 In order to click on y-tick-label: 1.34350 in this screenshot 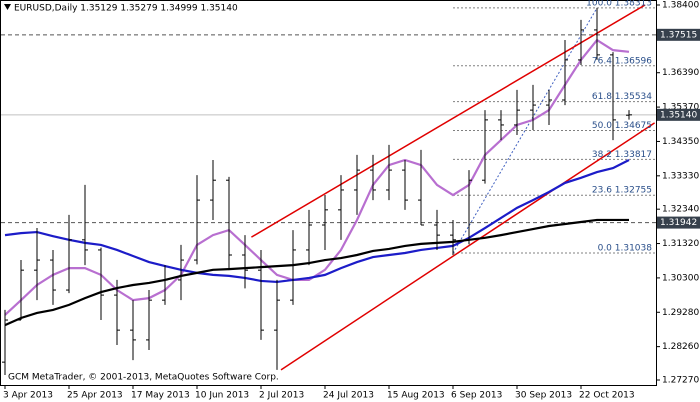, I will do `click(680, 142)`.